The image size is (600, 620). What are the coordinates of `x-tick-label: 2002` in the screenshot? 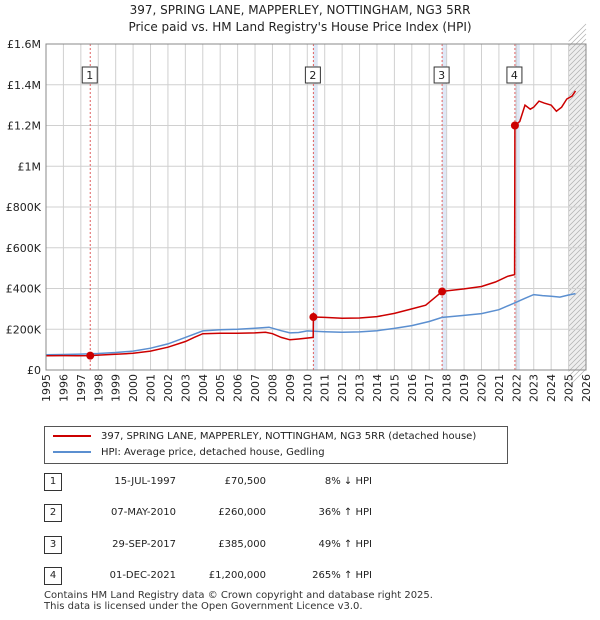 It's located at (168, 388).